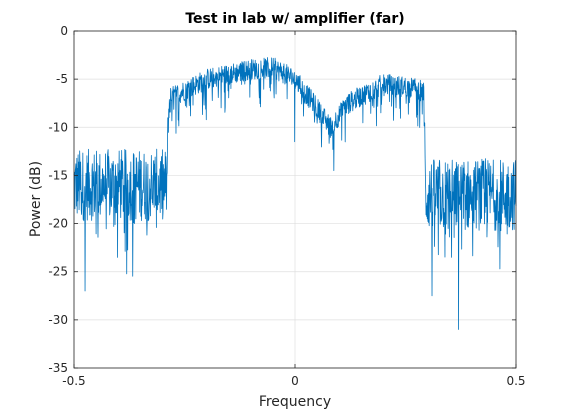 Image resolution: width=570 pixels, height=413 pixels. What do you see at coordinates (295, 381) in the screenshot?
I see `x-tick-label: 0` at bounding box center [295, 381].